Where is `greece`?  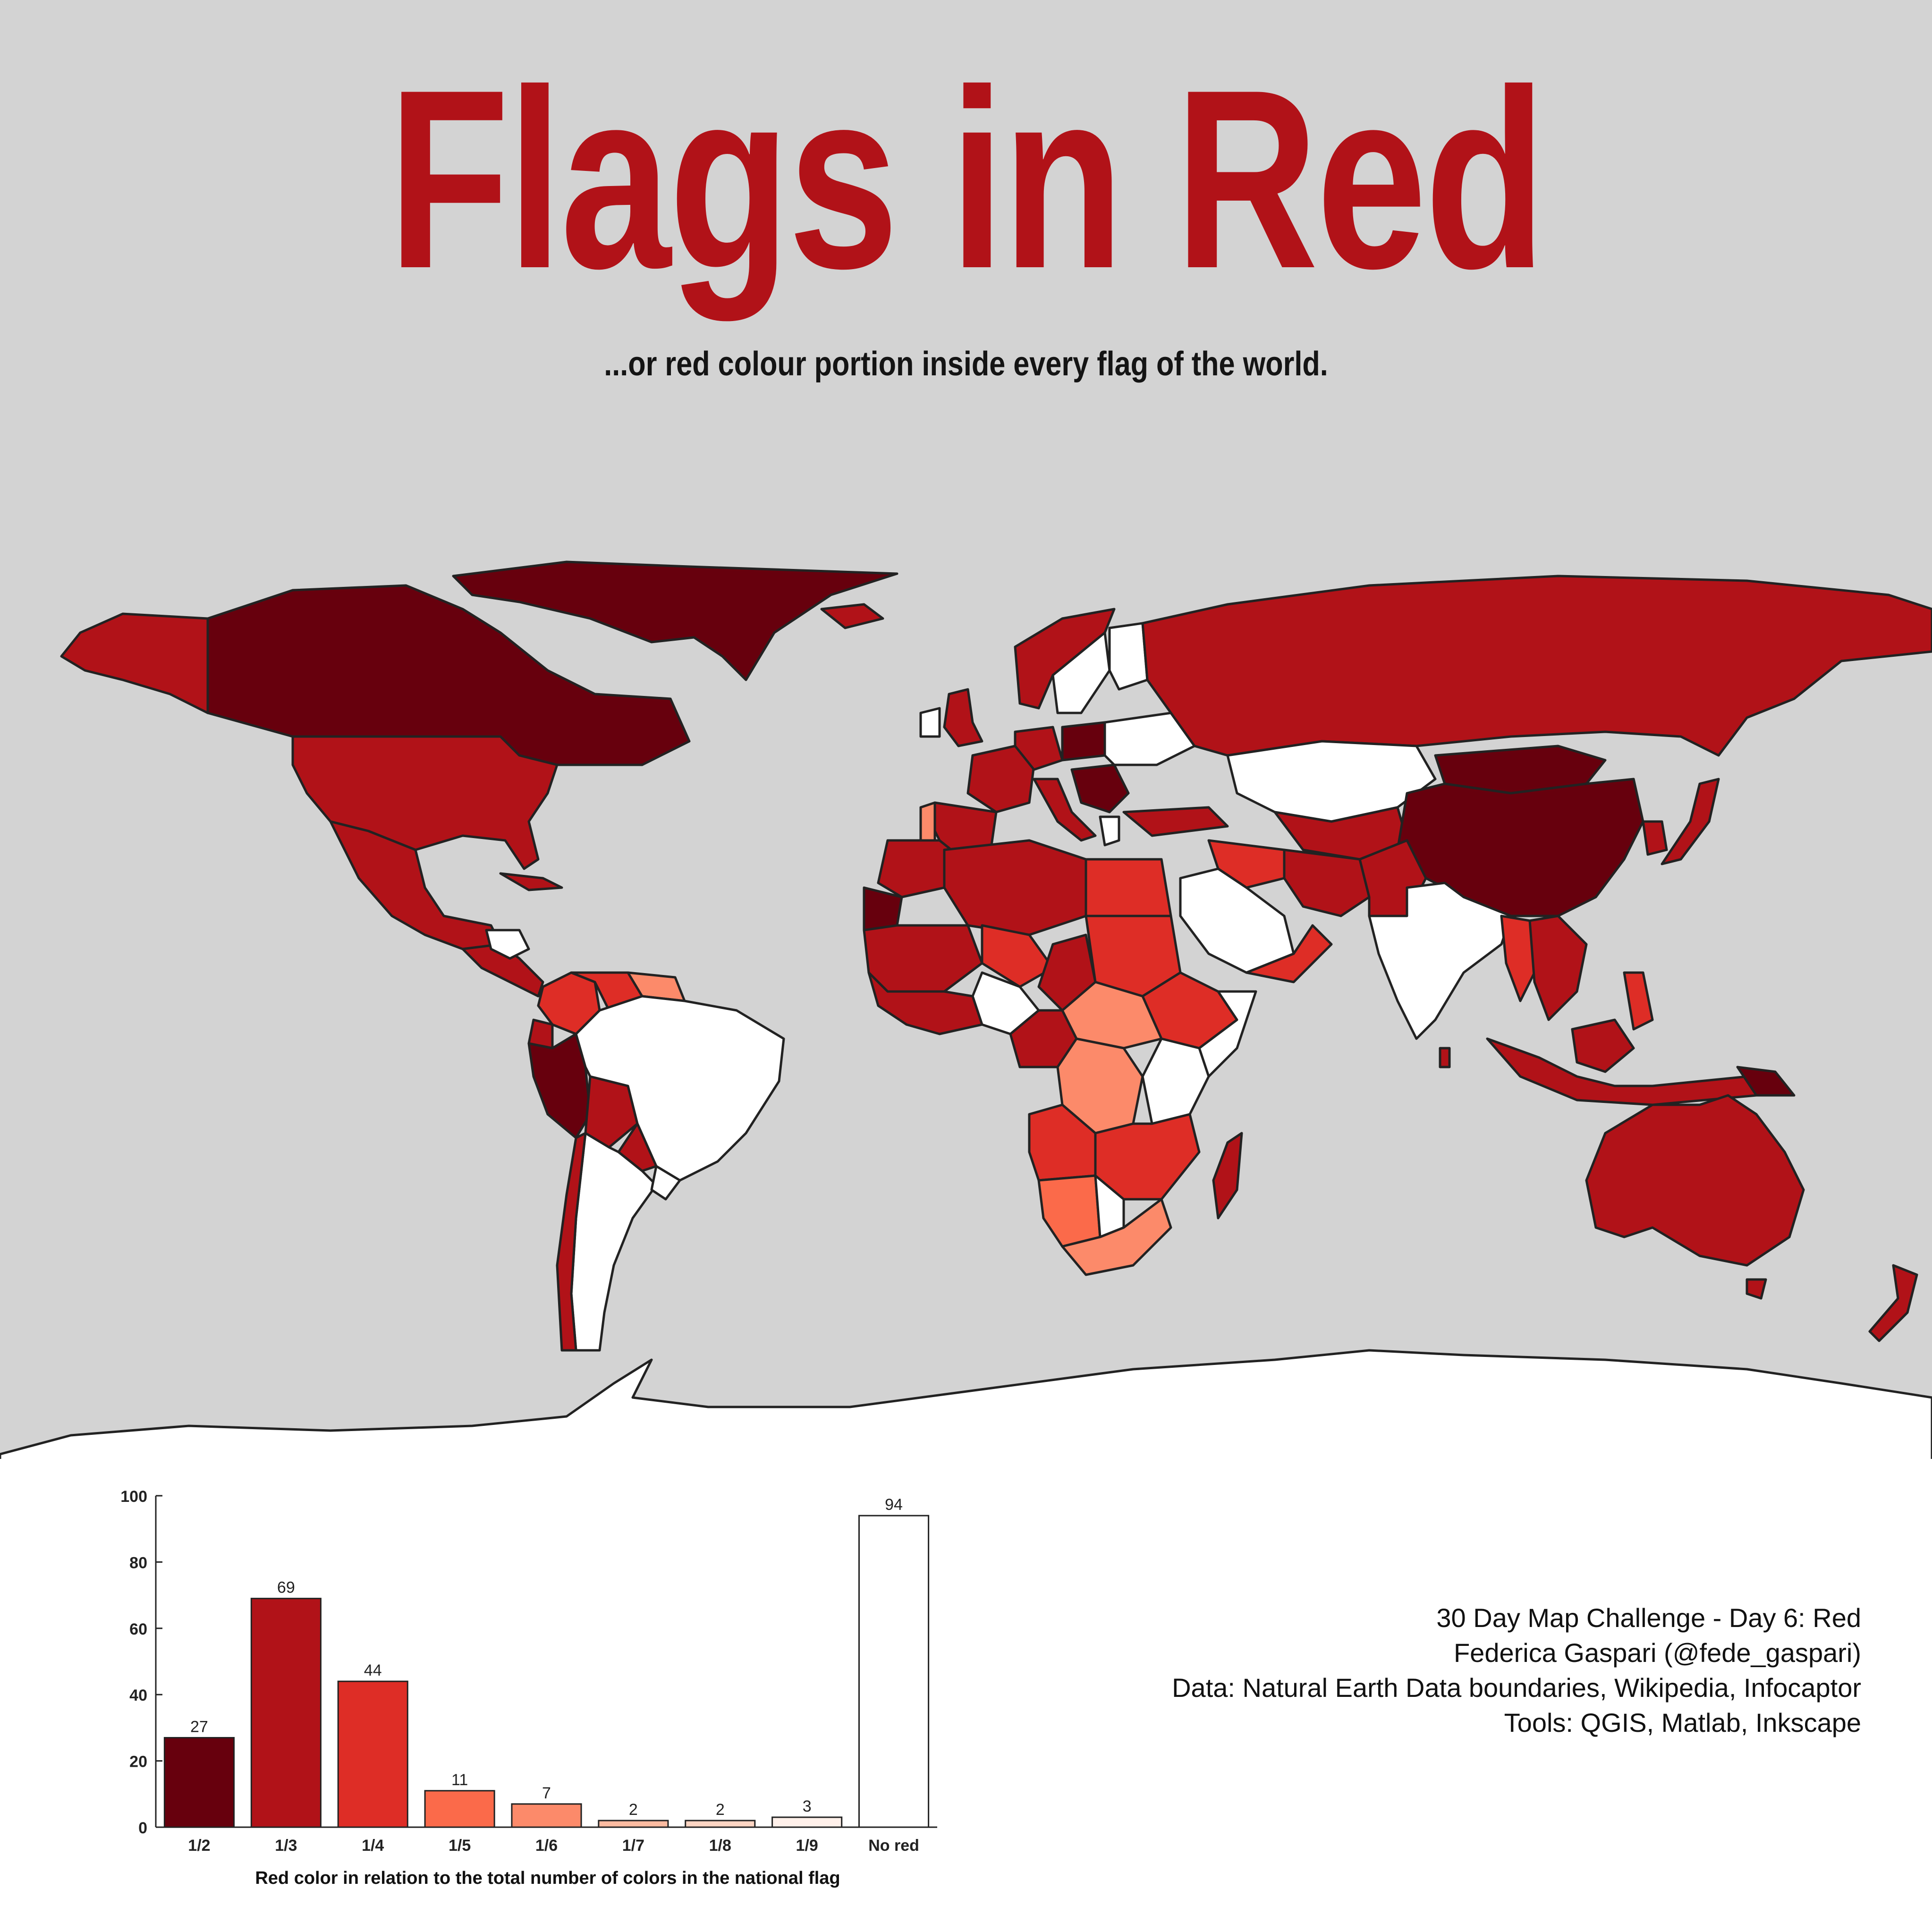
greece is located at coordinates (1109, 831).